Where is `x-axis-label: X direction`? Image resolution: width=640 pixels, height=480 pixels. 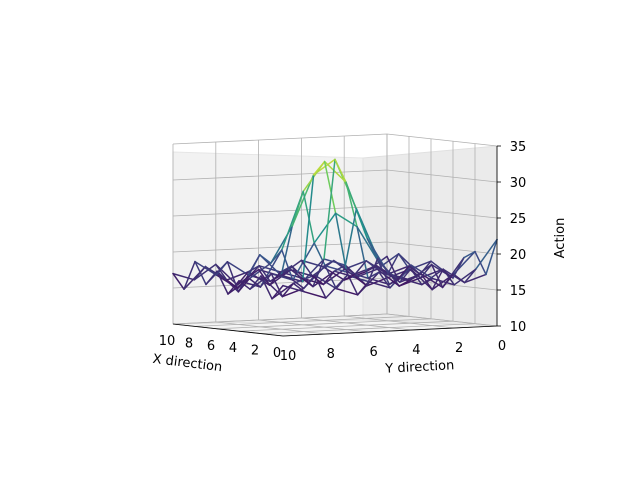
x-axis-label: X direction is located at coordinates (187, 363).